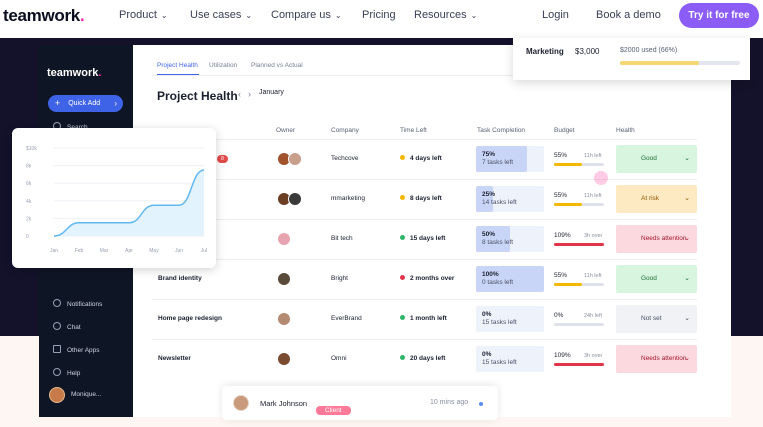 Image resolution: width=763 pixels, height=427 pixels. Describe the element at coordinates (190, 318) in the screenshot. I see `project-name: Home page redesign` at that location.